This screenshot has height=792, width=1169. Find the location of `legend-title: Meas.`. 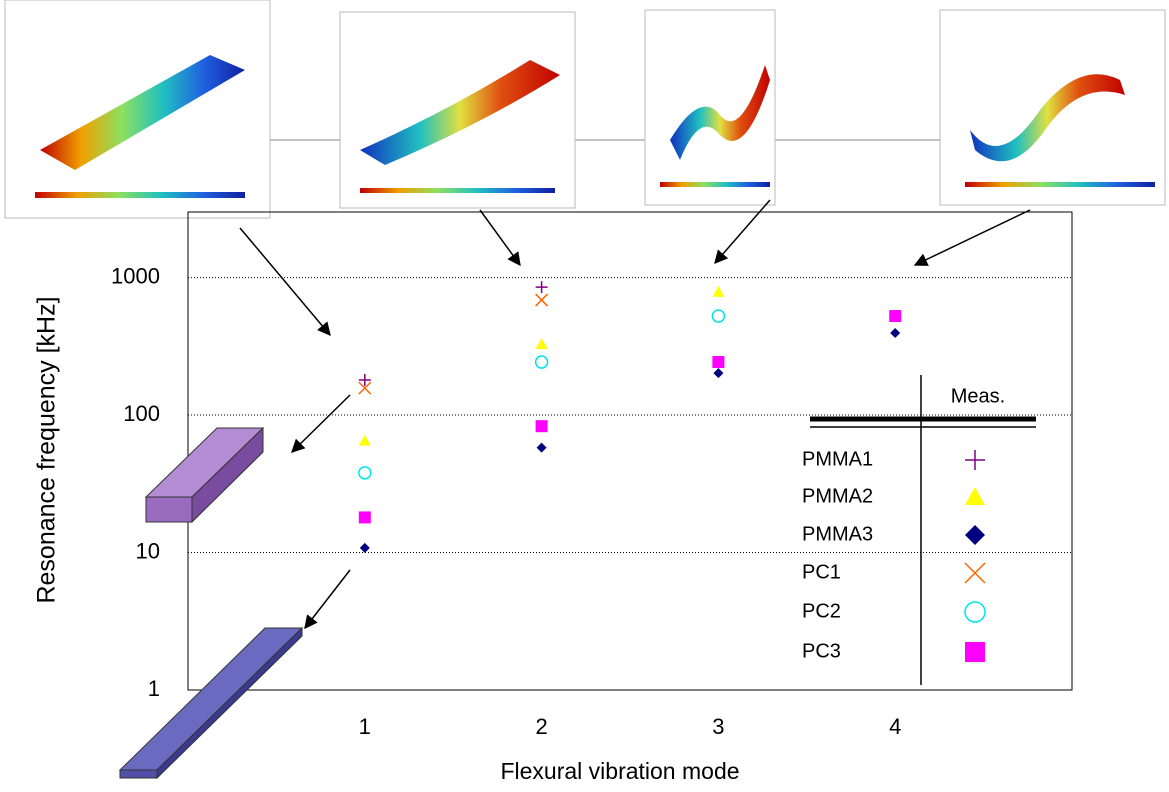

legend-title: Meas. is located at coordinates (978, 396).